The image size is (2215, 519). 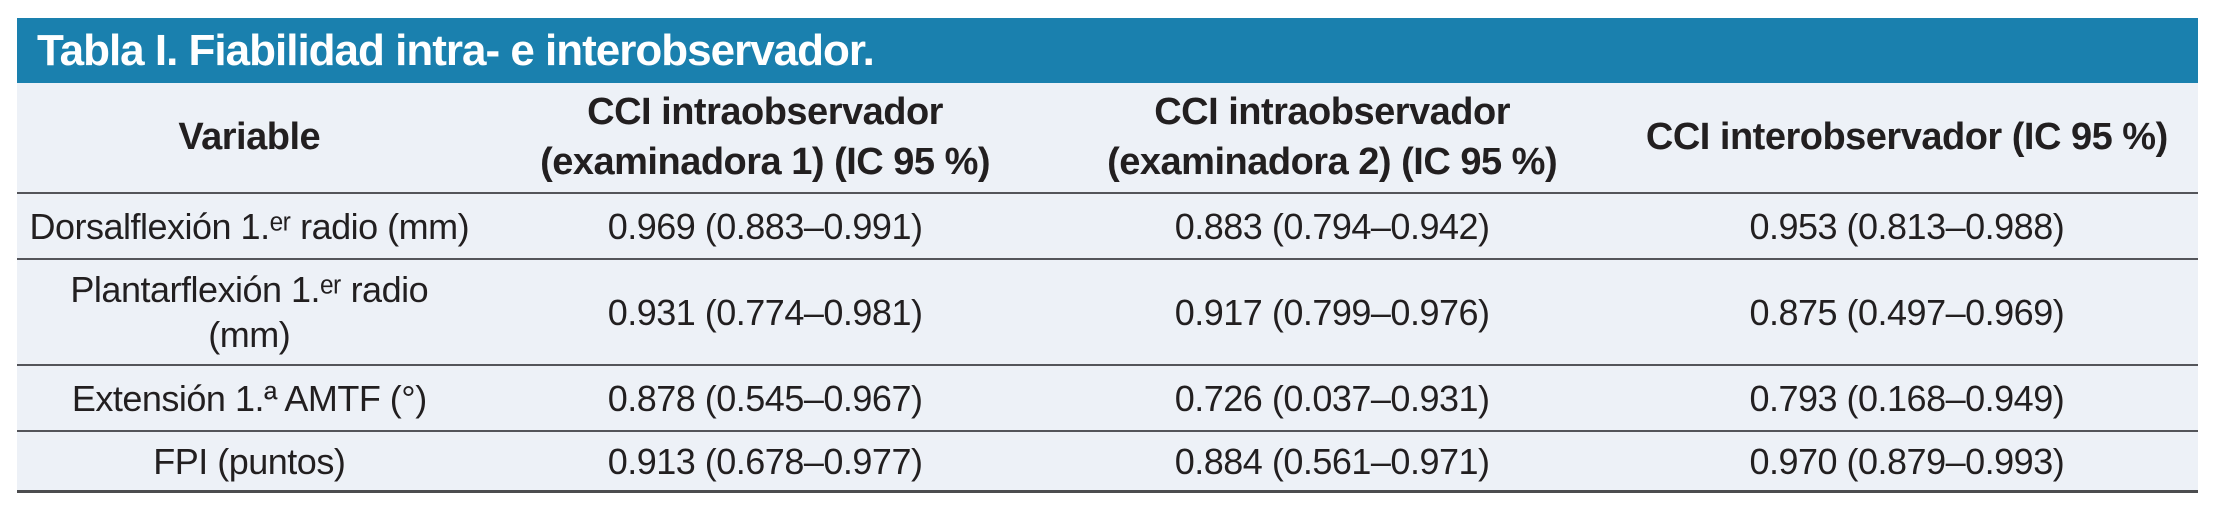 What do you see at coordinates (1907, 398) in the screenshot?
I see `cell-cci-inter: 0.793 (0.168–0.949)` at bounding box center [1907, 398].